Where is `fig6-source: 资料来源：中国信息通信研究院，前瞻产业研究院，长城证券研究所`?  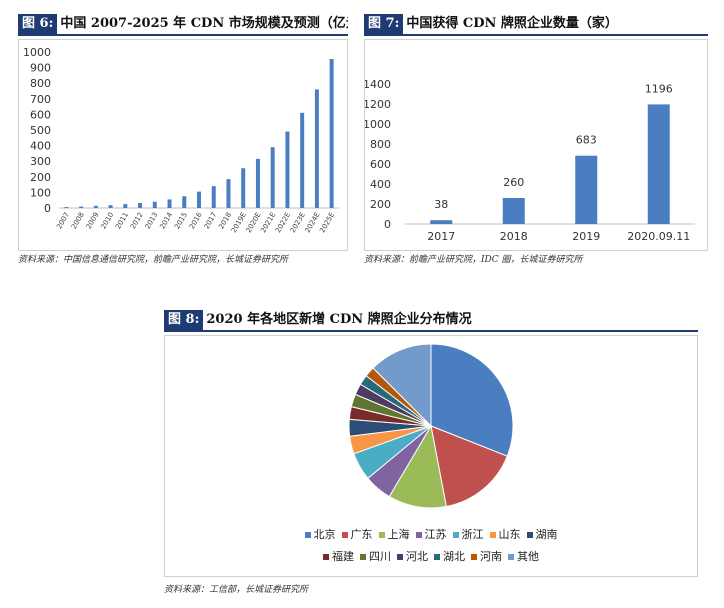 fig6-source: 资料来源：中国信息通信研究院，前瞻产业研究院，长城证券研究所 is located at coordinates (153, 260).